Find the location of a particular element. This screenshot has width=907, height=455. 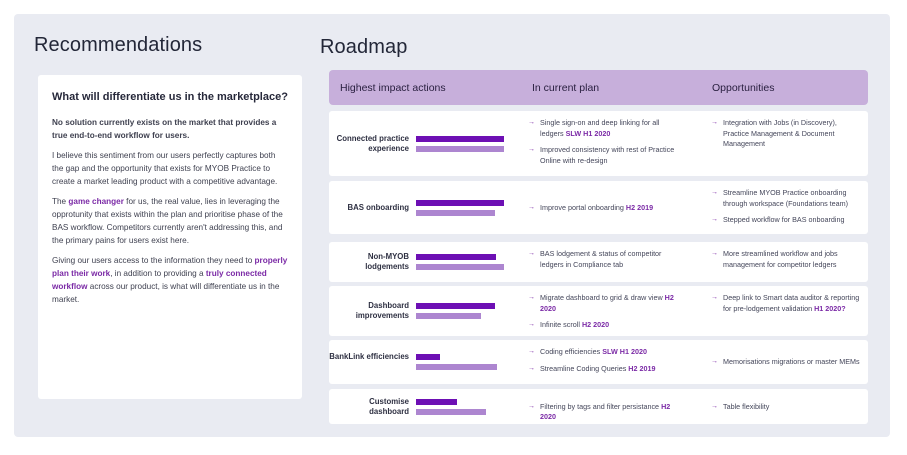

item-text: Filtering by tags and filter persistance is located at coordinates (600, 406).